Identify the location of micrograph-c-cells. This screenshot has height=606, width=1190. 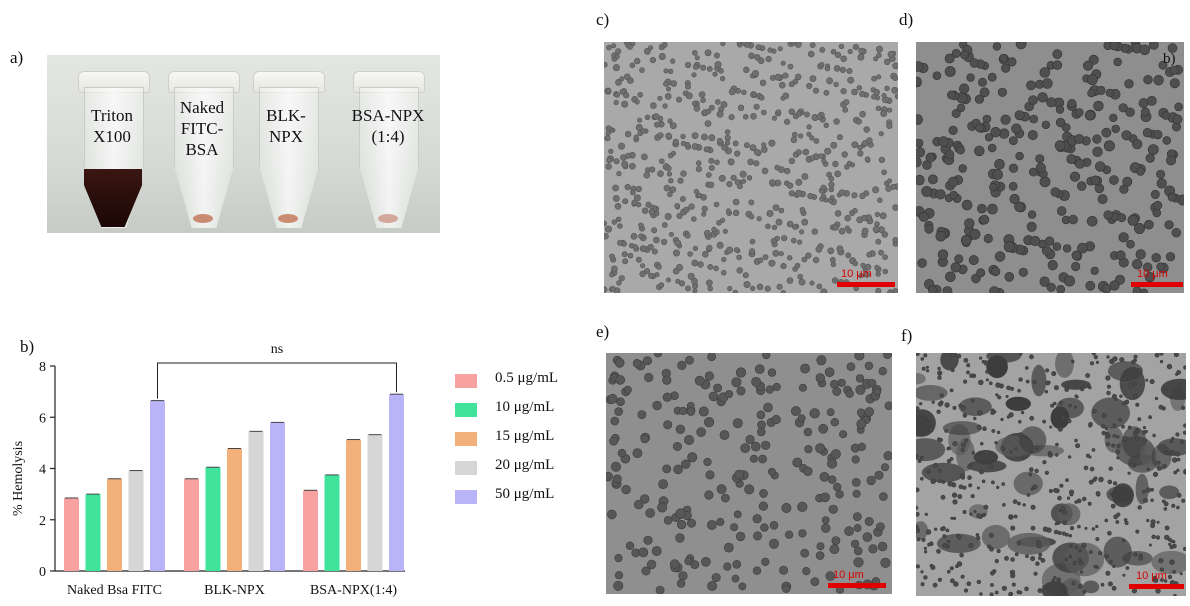
(751, 167).